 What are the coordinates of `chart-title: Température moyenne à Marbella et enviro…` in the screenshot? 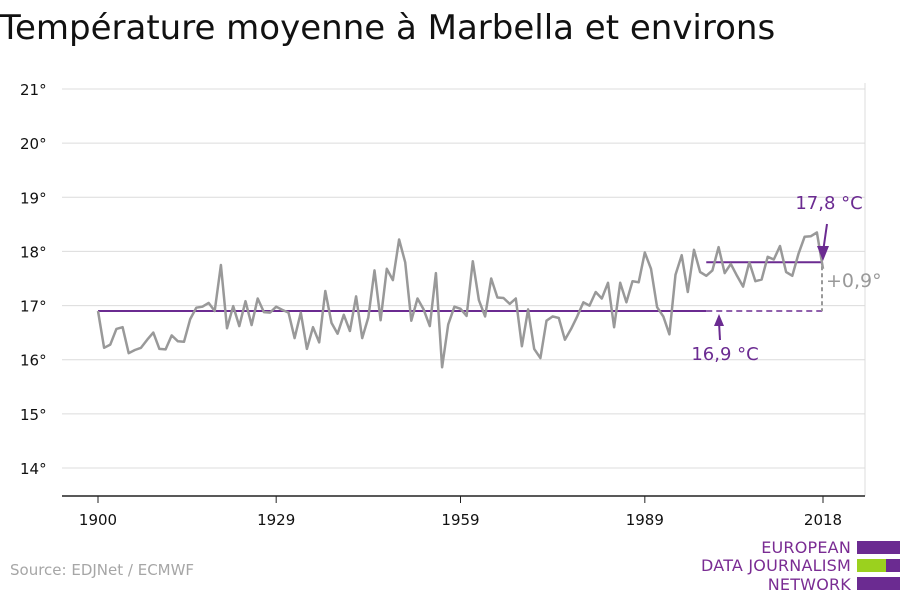 It's located at (388, 28).